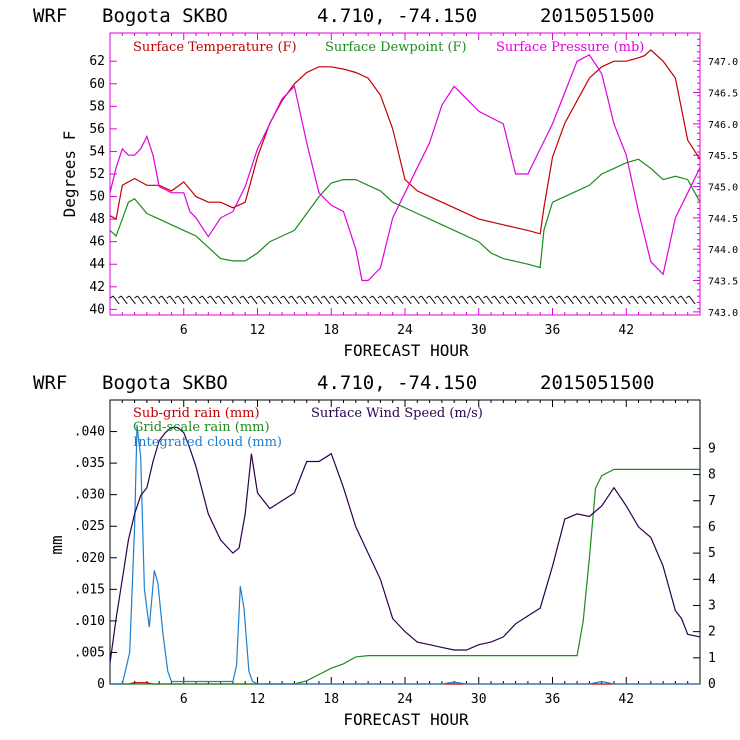  What do you see at coordinates (405, 330) in the screenshot?
I see `x-tick-label: 24` at bounding box center [405, 330].